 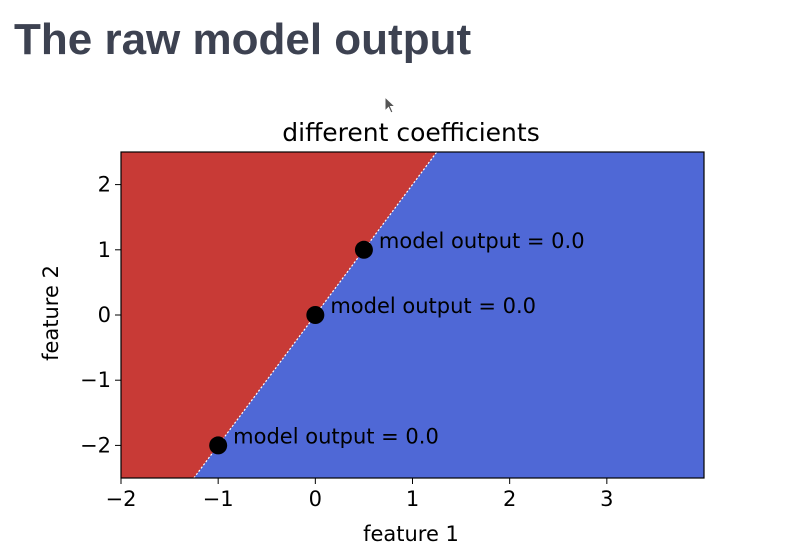 What do you see at coordinates (95, 380) in the screenshot?
I see `y-tick-label: −1` at bounding box center [95, 380].